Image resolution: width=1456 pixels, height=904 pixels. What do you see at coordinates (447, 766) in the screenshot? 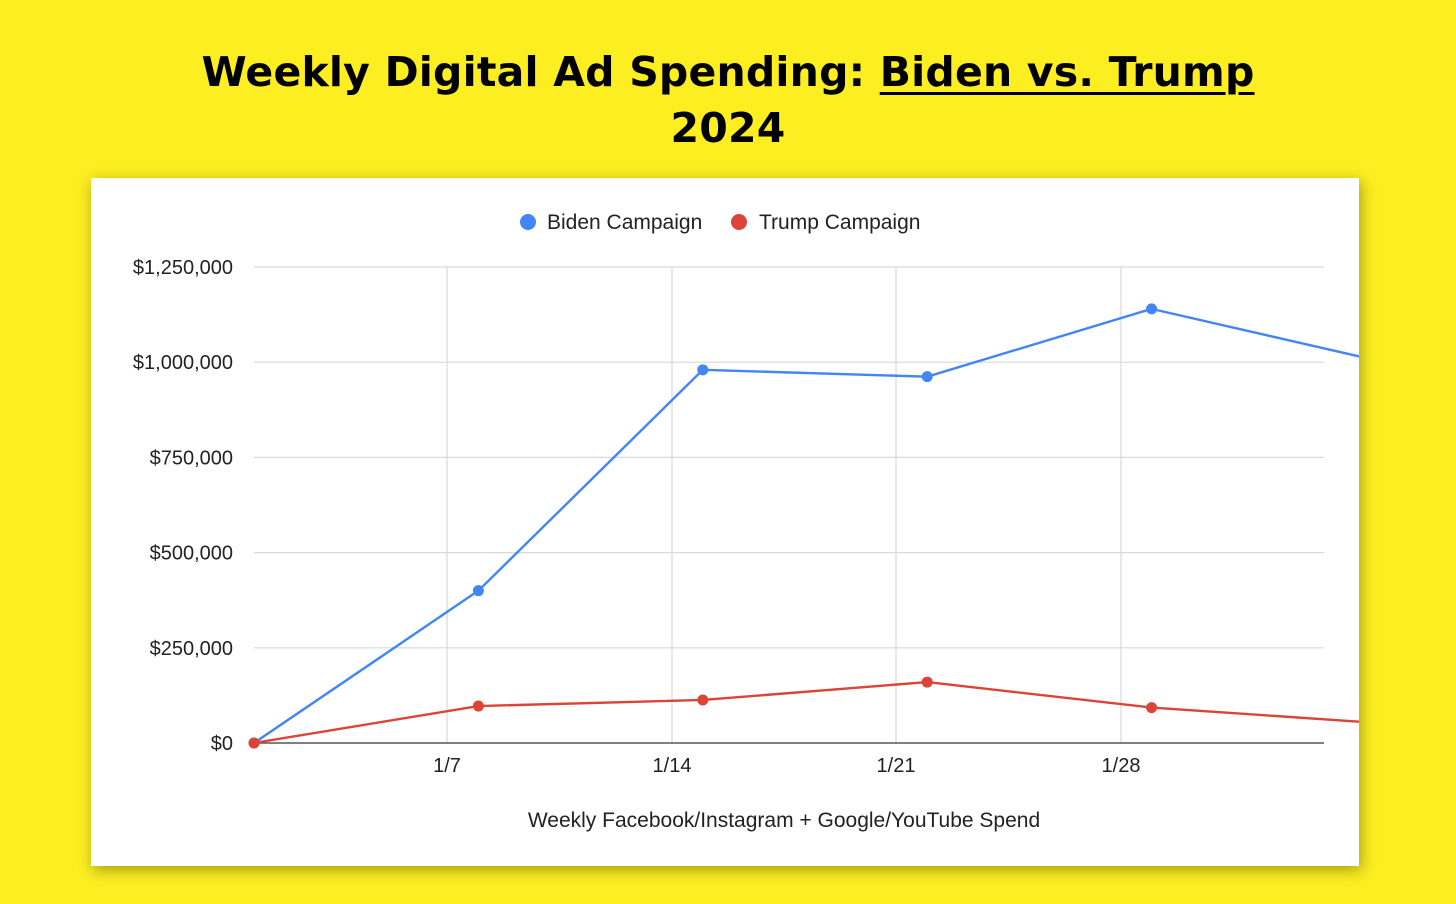
I see `x-tick-label: 1/7` at bounding box center [447, 766].